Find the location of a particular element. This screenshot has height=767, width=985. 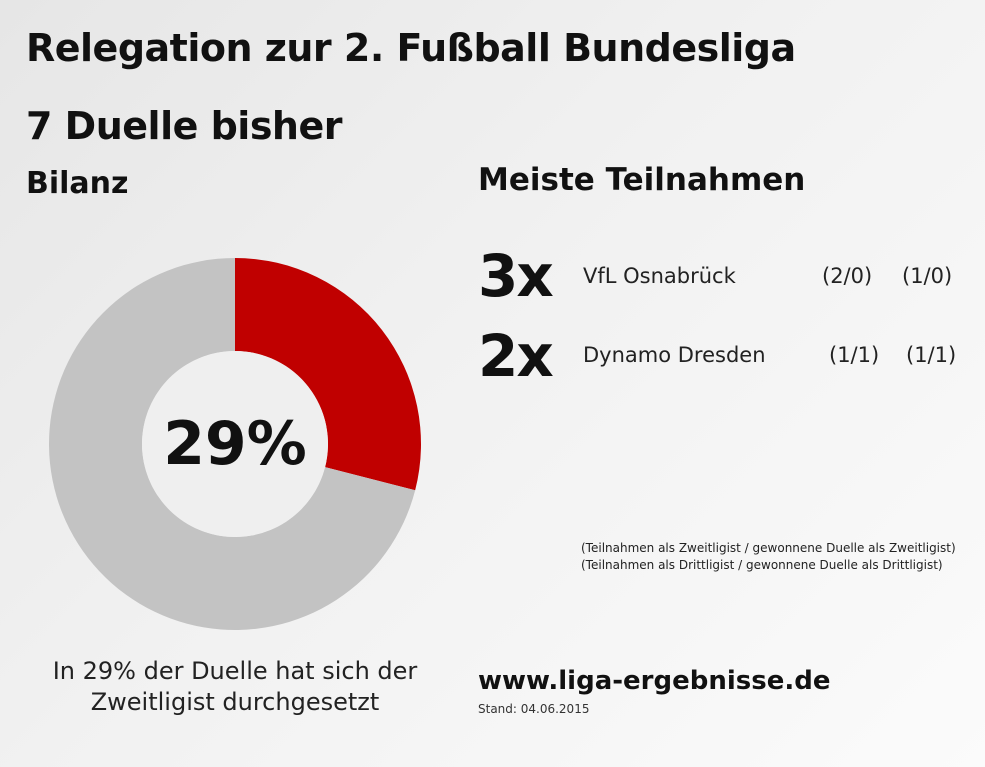

stand-date: Stand: 04.06.2015 is located at coordinates (534, 709).